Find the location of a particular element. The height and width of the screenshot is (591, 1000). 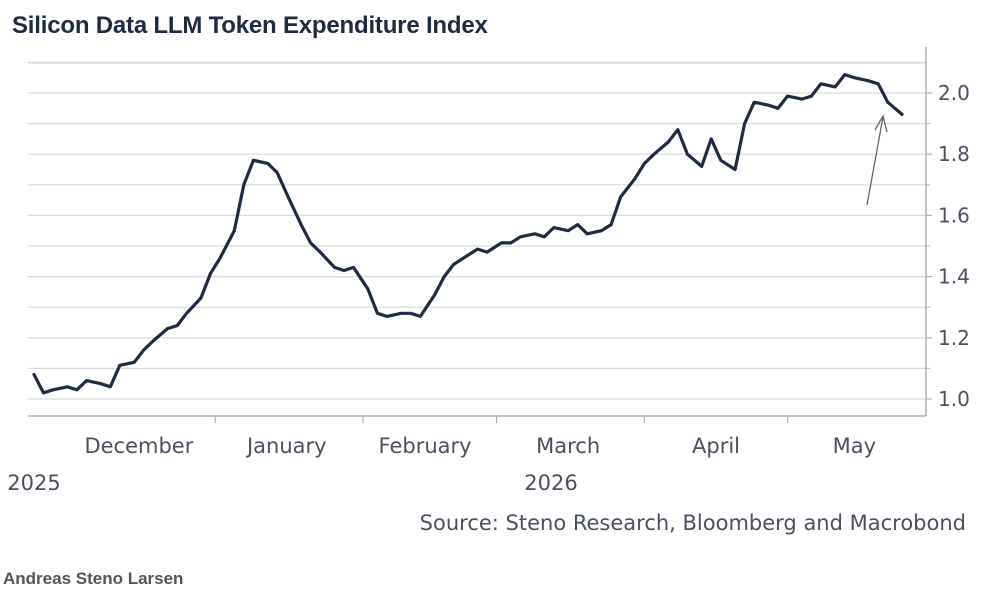

y-ticks: 1.0 1.2 1.4 1.6 1.8 2.0 is located at coordinates (948, 246).